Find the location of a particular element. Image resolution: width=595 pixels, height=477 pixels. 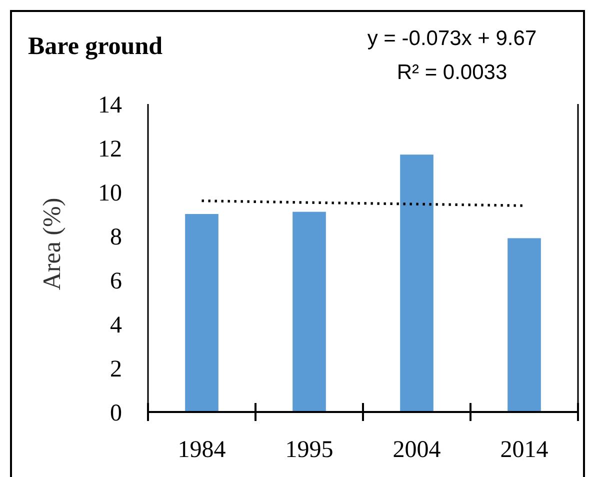

y-tick-label: 4 is located at coordinates (116, 325).